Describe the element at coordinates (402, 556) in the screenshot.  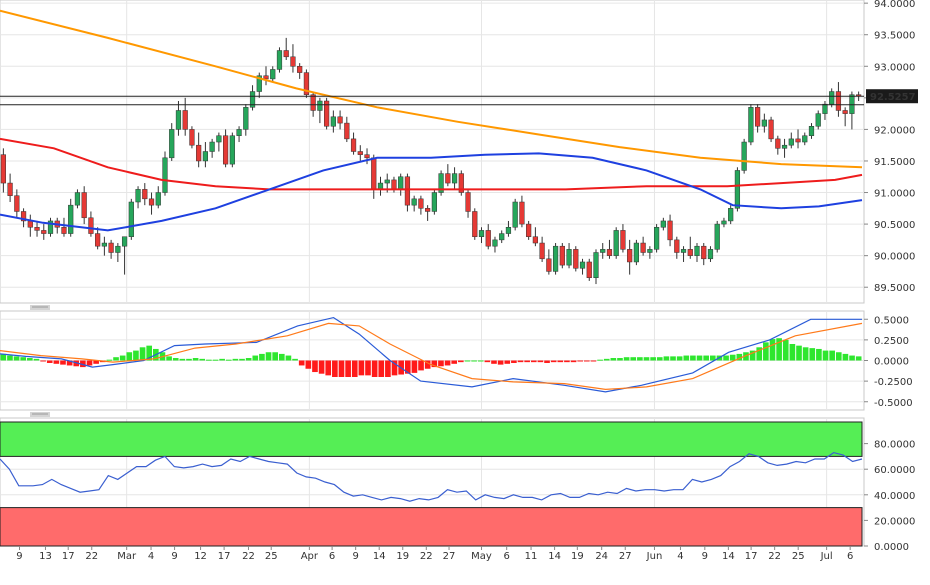
I see `x-tick-label: 19` at that location.